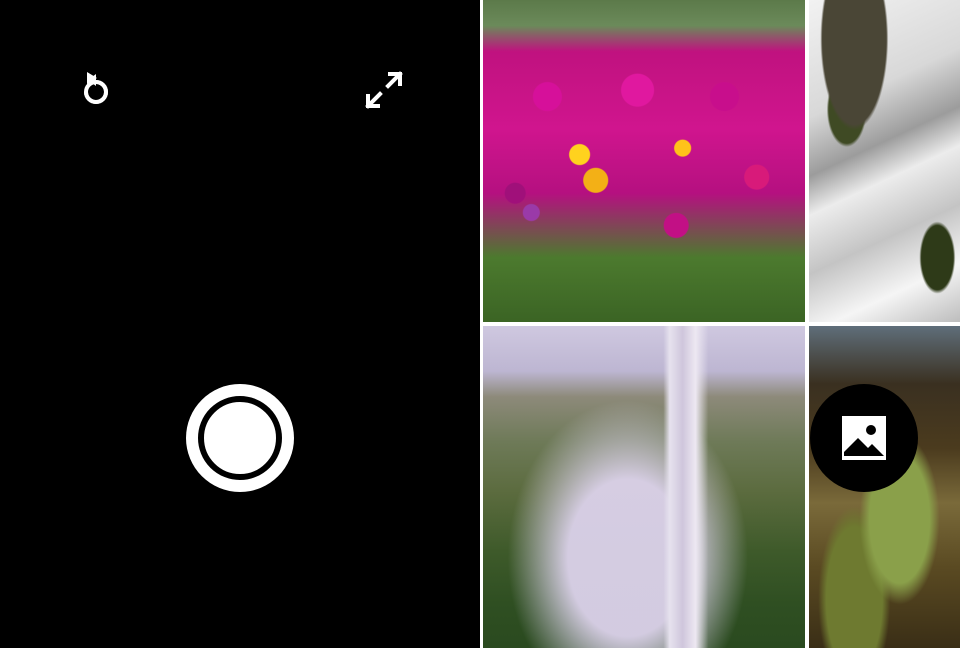 The image size is (960, 648). I want to click on open-gallery-button, so click(864, 438).